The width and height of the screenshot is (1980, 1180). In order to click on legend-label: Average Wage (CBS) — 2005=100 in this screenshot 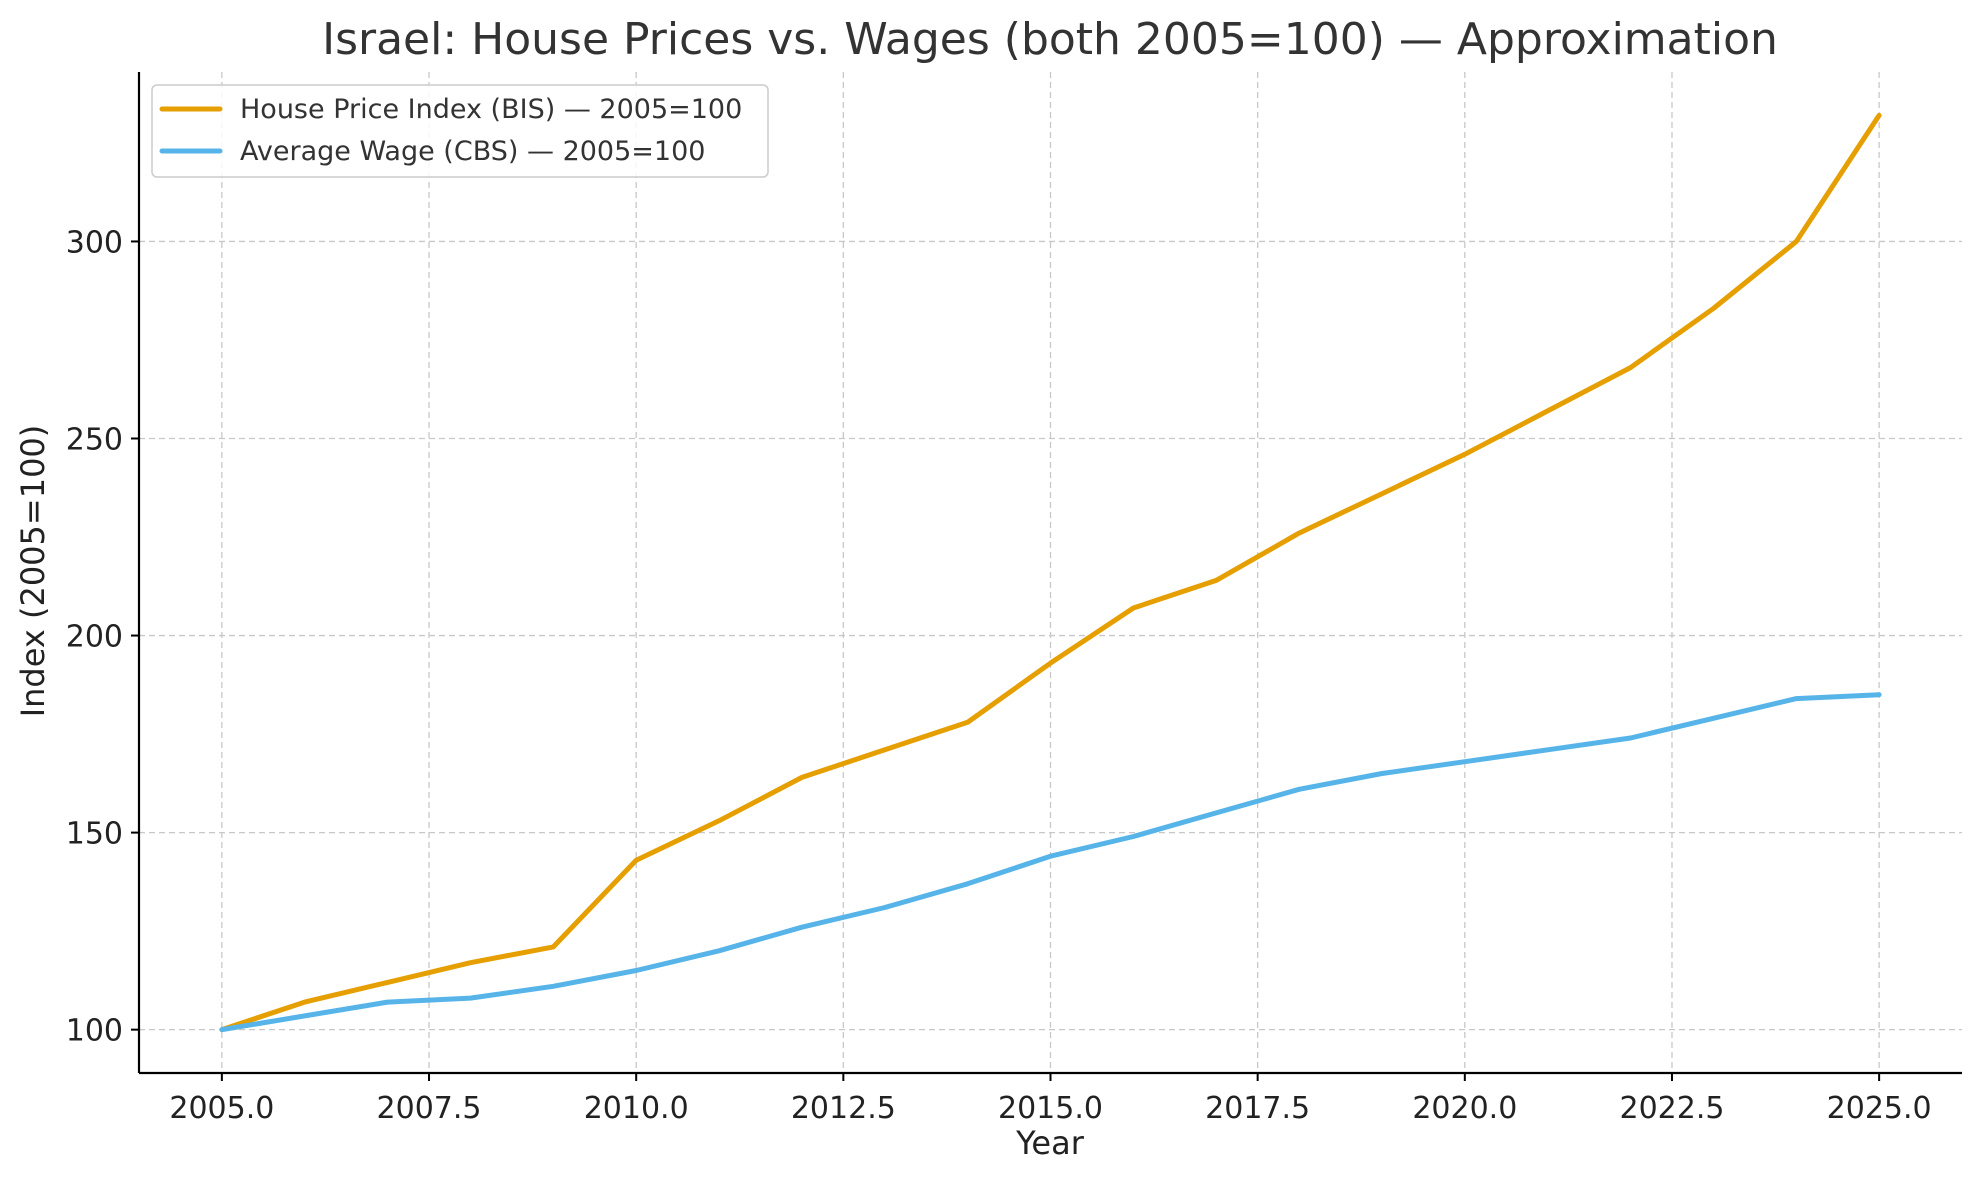, I will do `click(472, 151)`.